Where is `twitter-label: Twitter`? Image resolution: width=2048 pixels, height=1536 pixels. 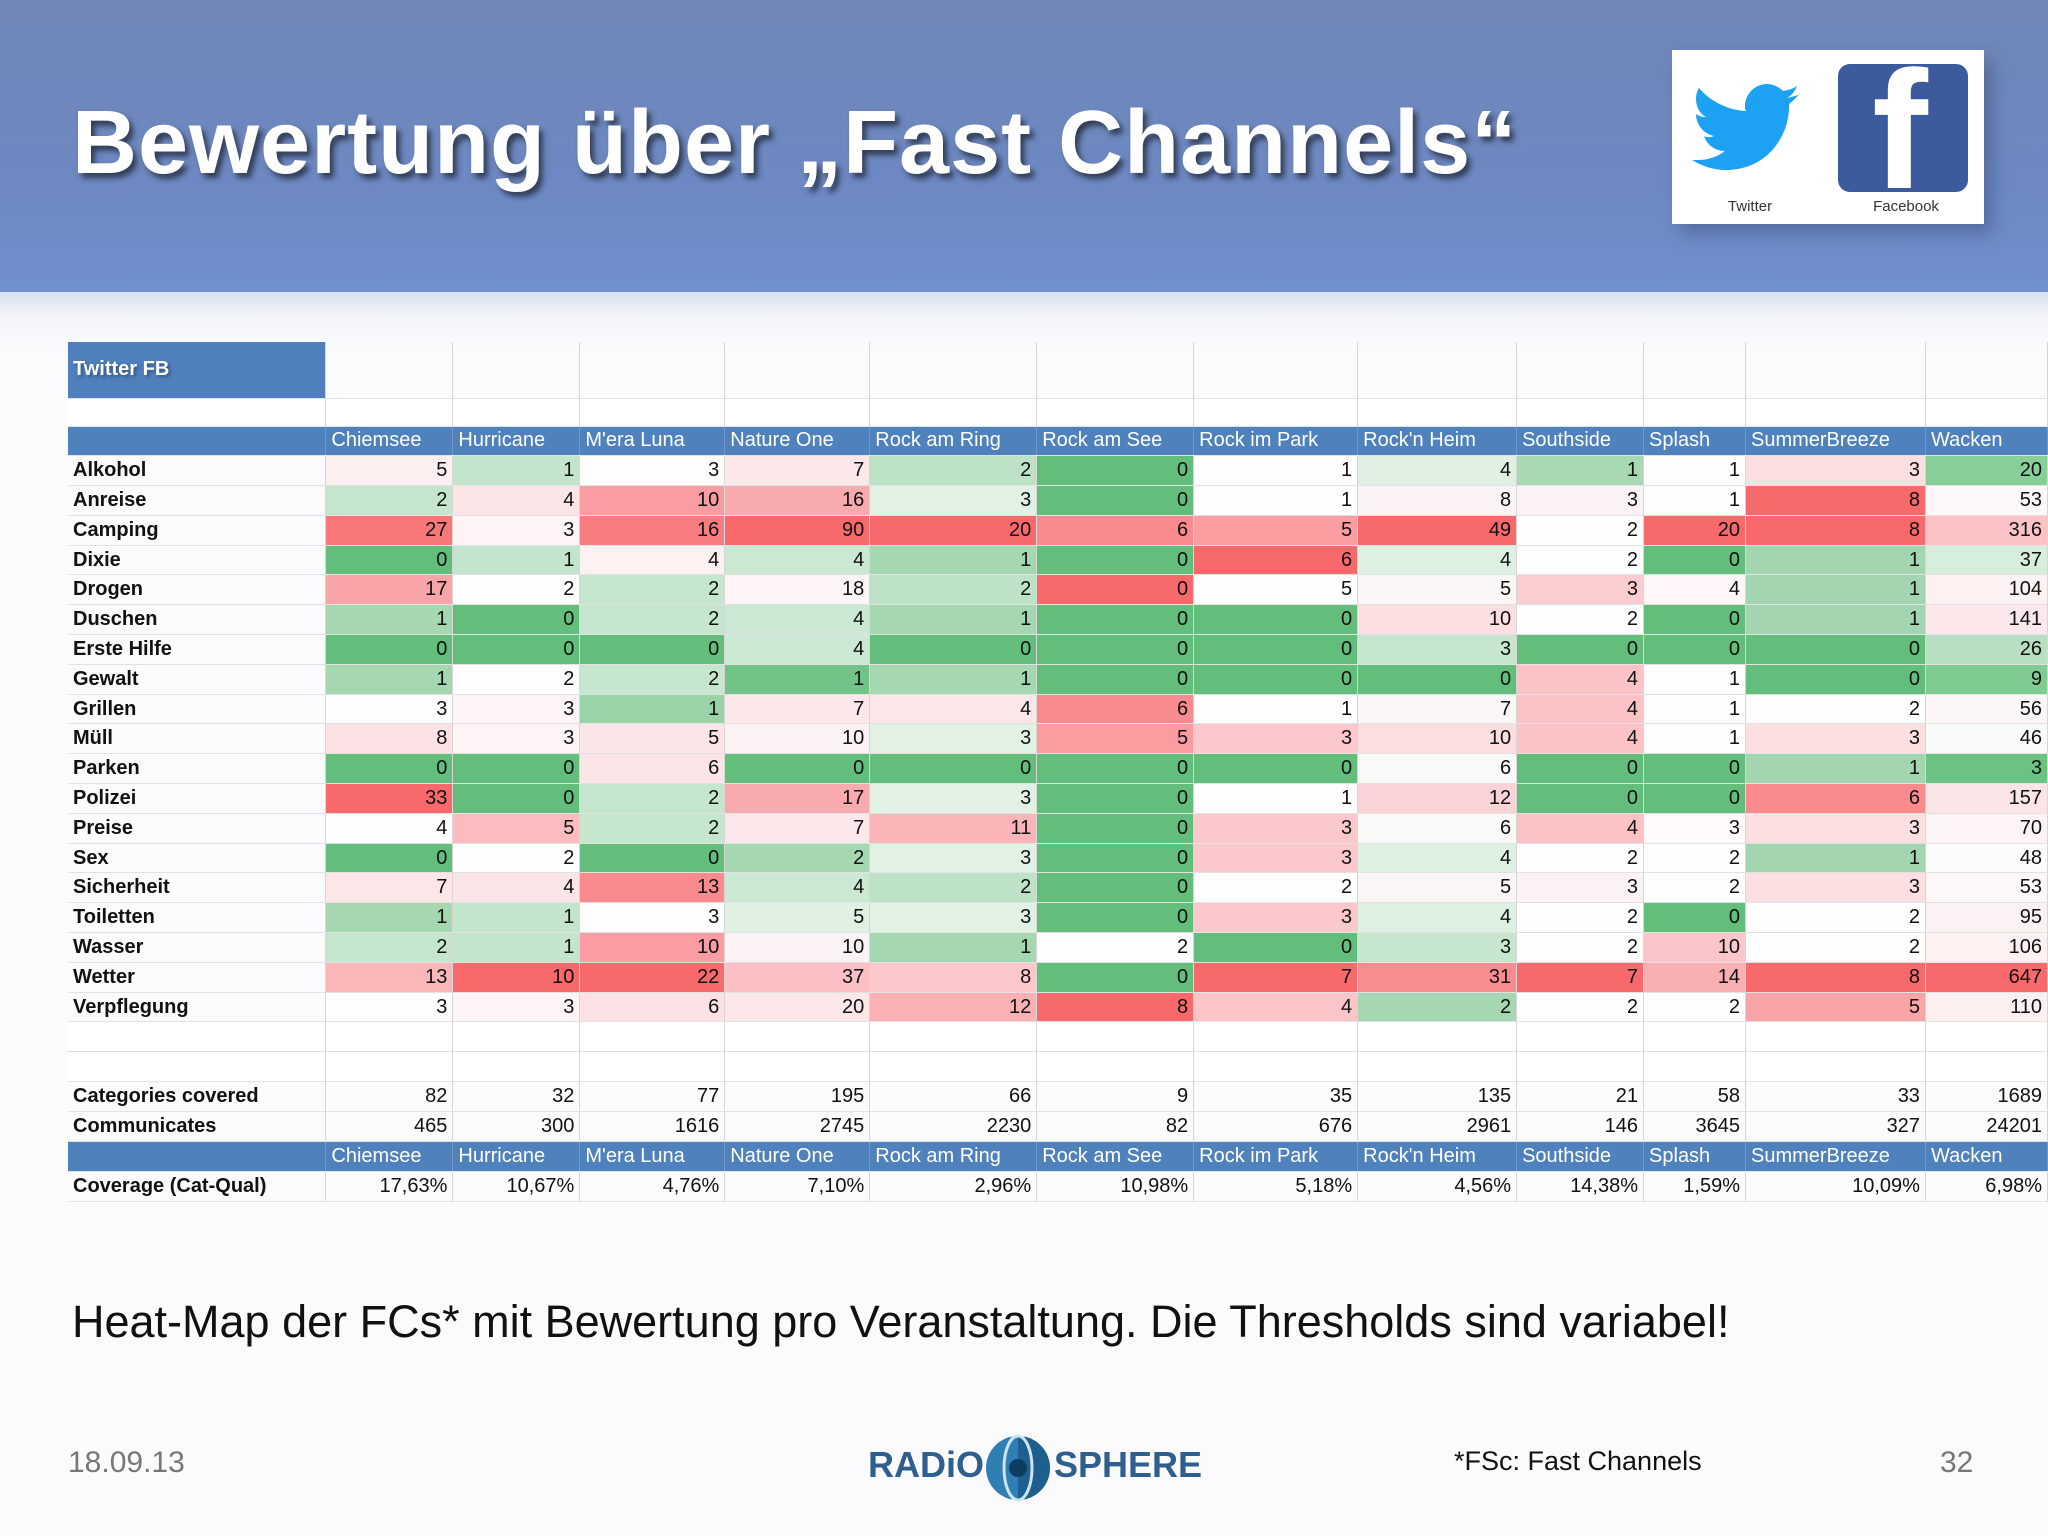 twitter-label: Twitter is located at coordinates (1750, 206).